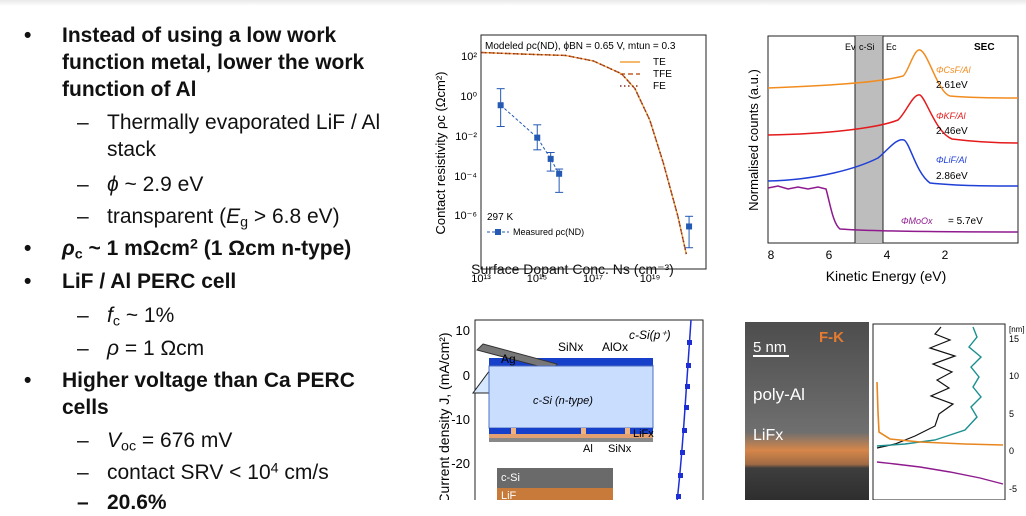 The width and height of the screenshot is (1026, 516). Describe the element at coordinates (274, 468) in the screenshot. I see `superscript: 4` at that location.